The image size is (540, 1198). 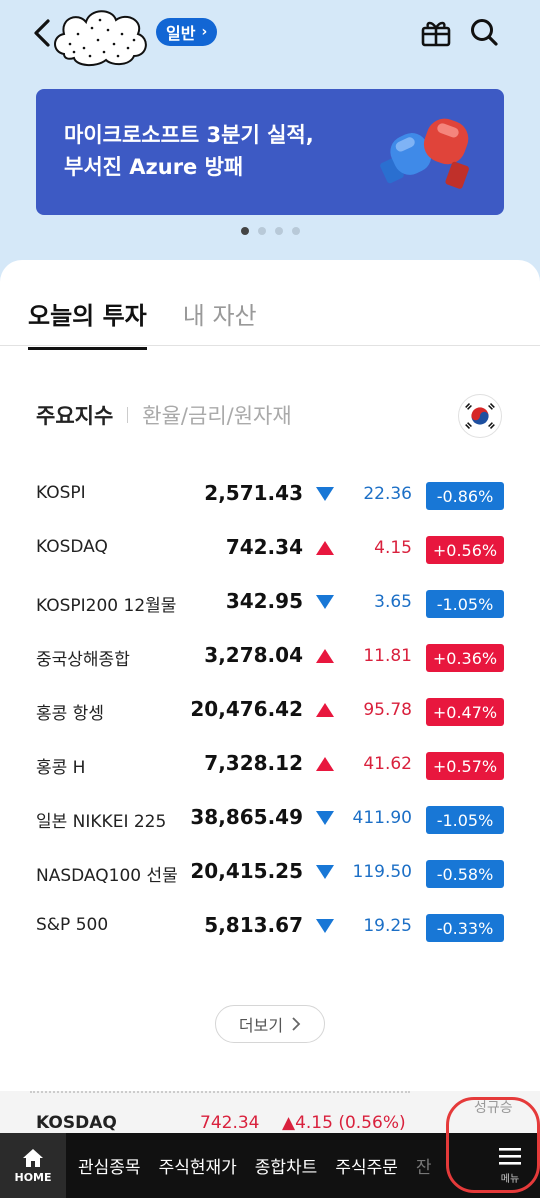 What do you see at coordinates (286, 1168) in the screenshot?
I see `nav-chart: 종합차트` at bounding box center [286, 1168].